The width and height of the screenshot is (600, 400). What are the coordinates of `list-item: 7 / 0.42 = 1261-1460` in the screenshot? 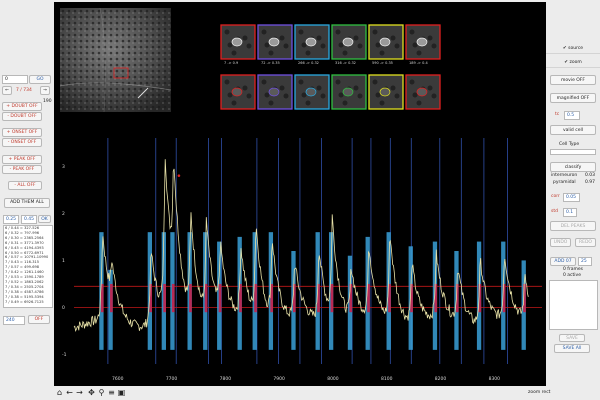 It's located at (24, 272).